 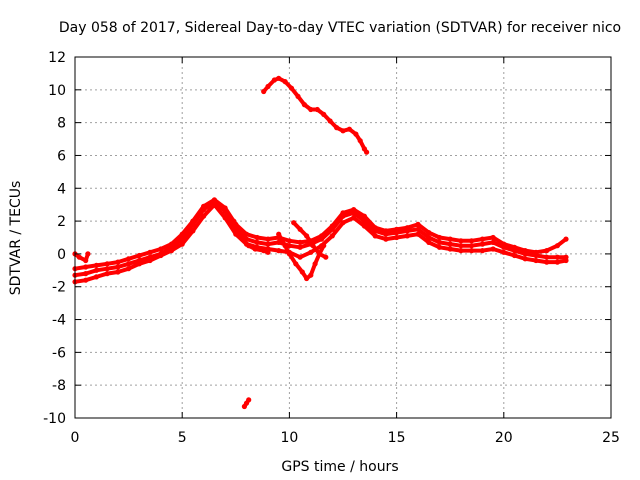 What do you see at coordinates (289, 438) in the screenshot?
I see `x-tick-label: 10` at bounding box center [289, 438].